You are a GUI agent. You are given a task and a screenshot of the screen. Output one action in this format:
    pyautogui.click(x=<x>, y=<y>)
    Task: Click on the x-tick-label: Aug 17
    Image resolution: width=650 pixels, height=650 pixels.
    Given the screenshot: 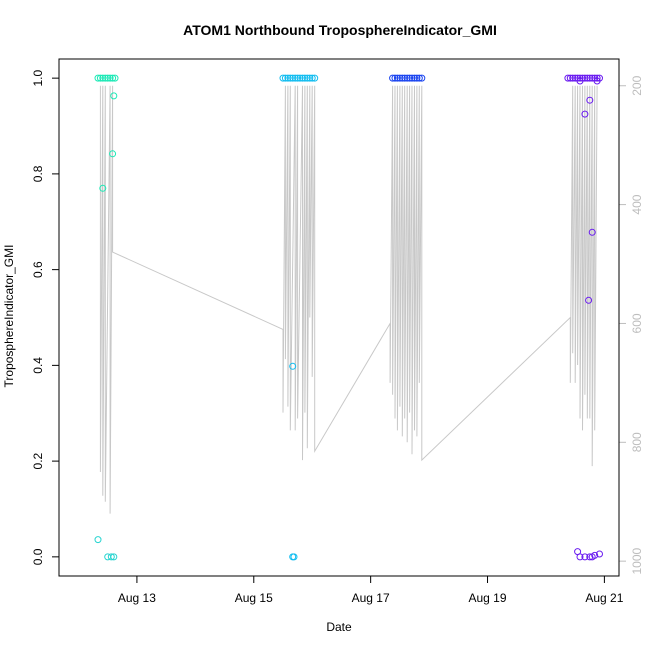 What is the action you would take?
    pyautogui.click(x=371, y=598)
    